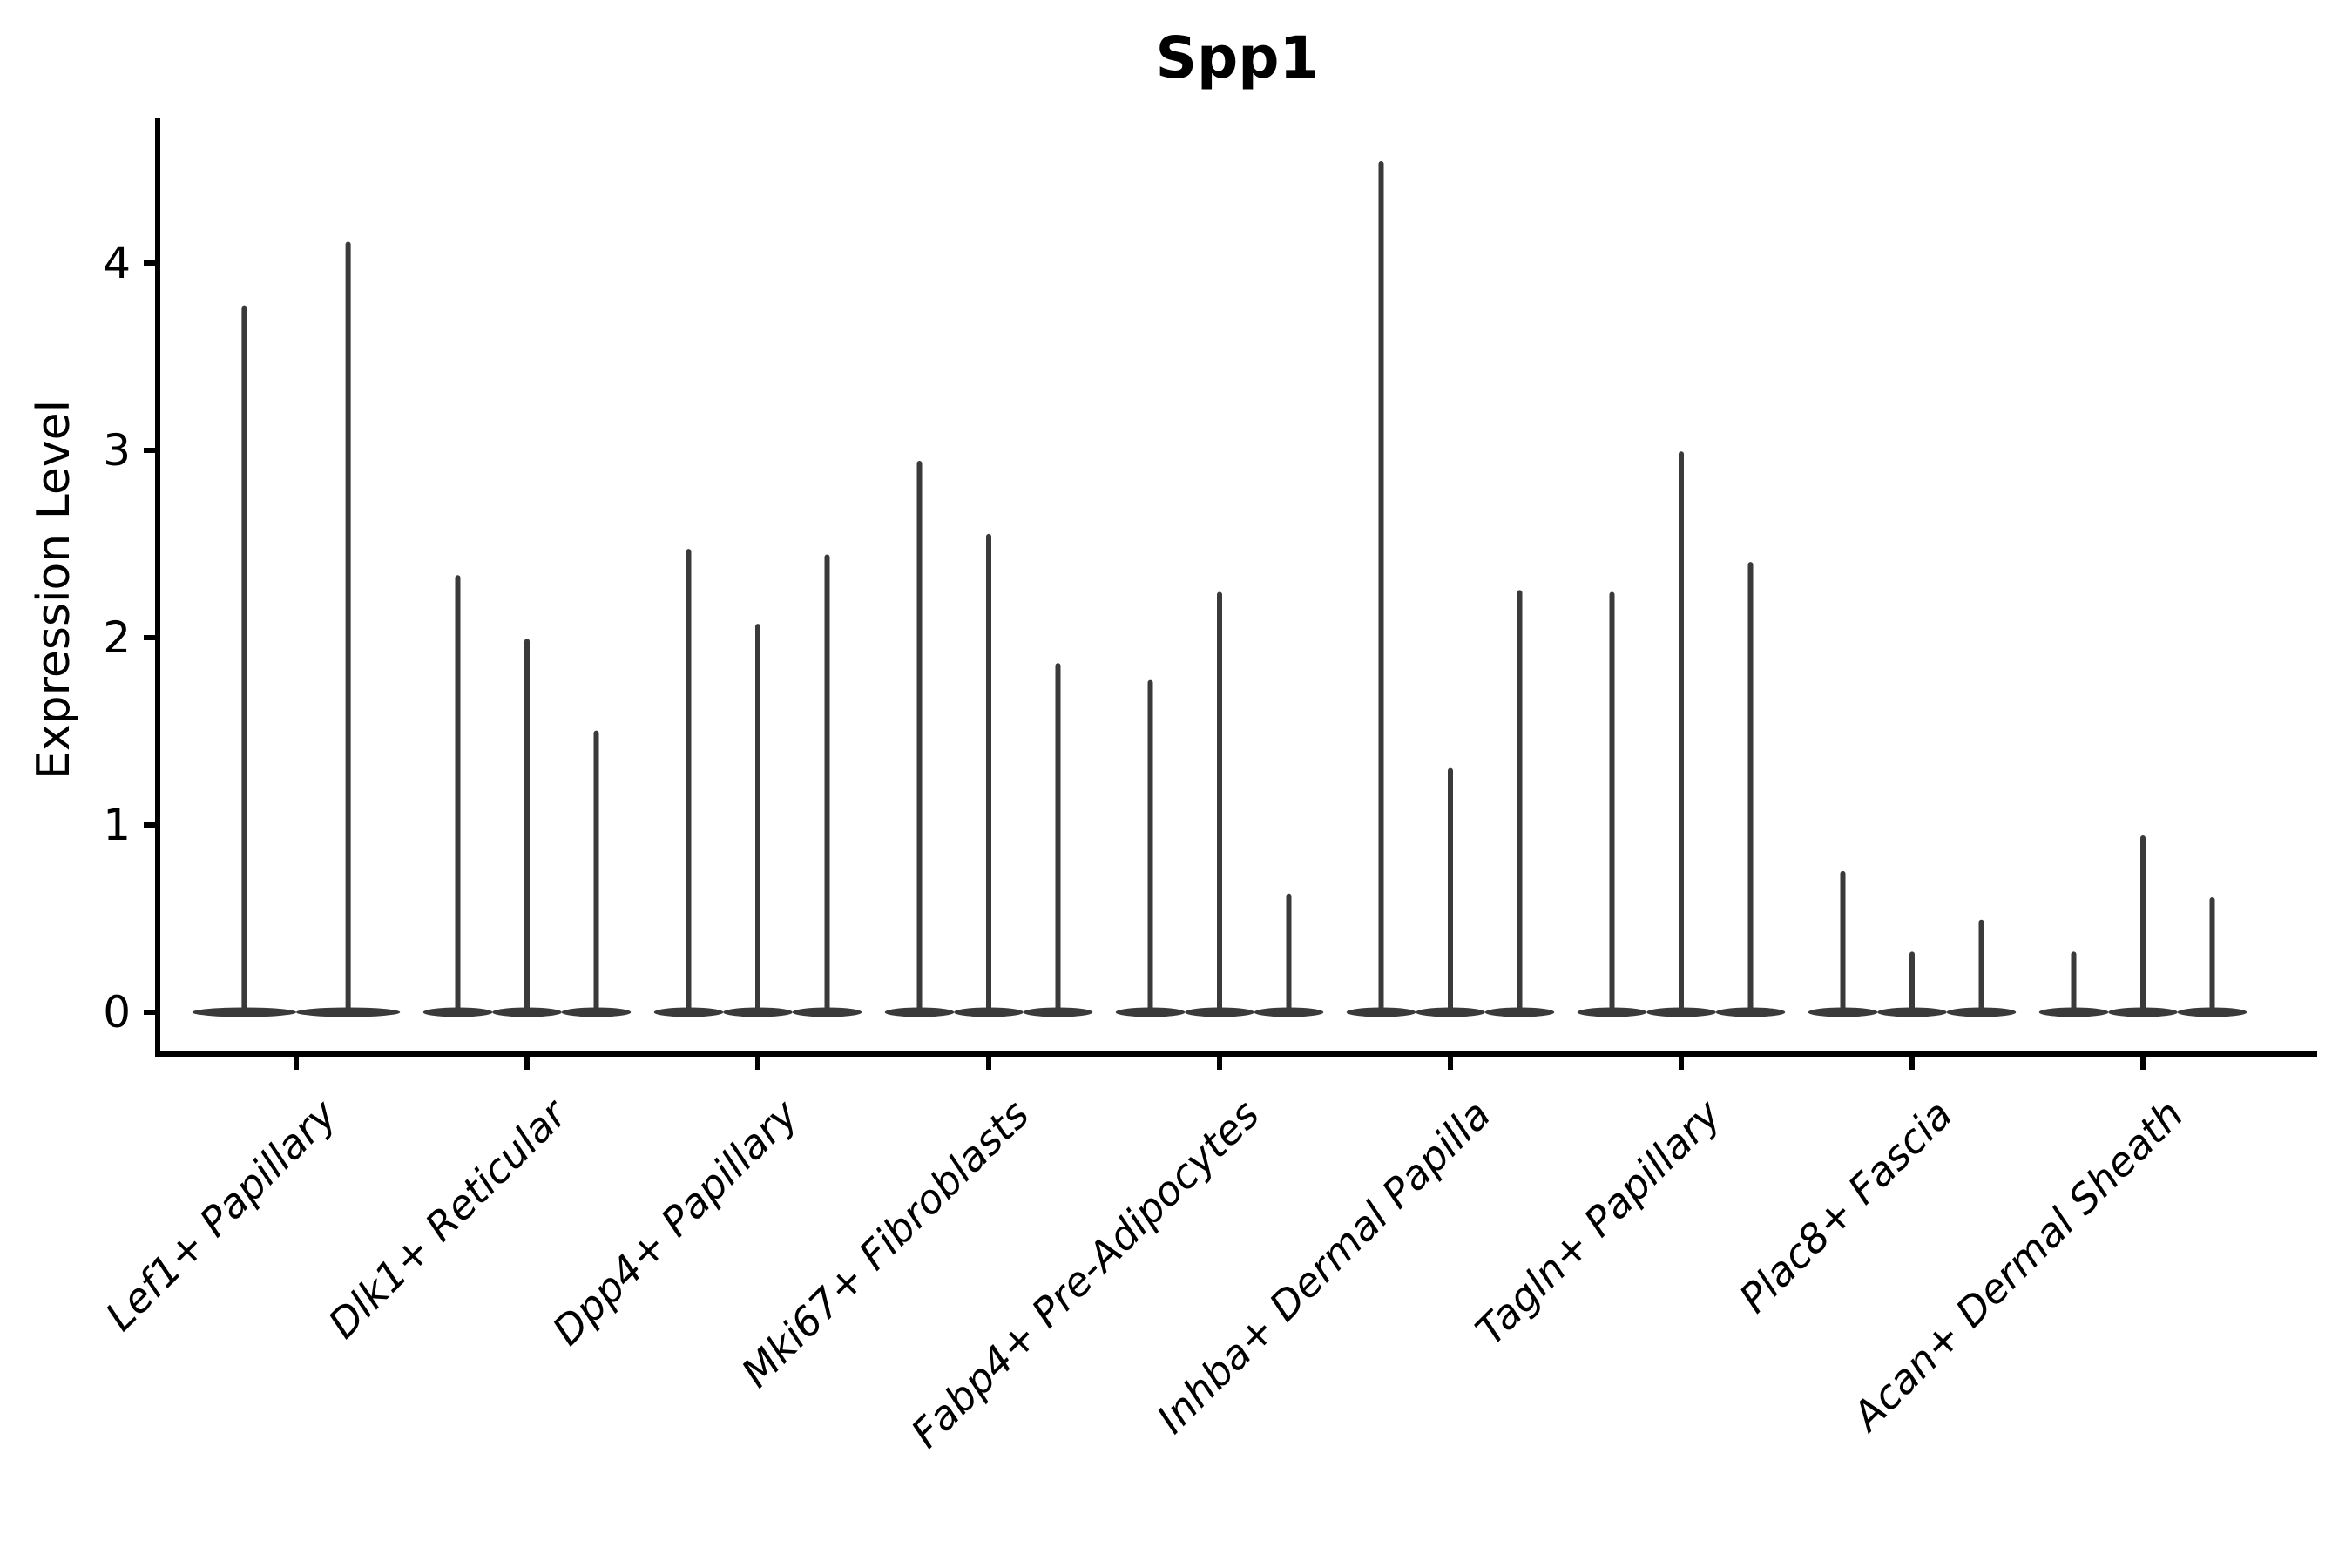  I want to click on y-tick-label-0: 0, so click(117, 1012).